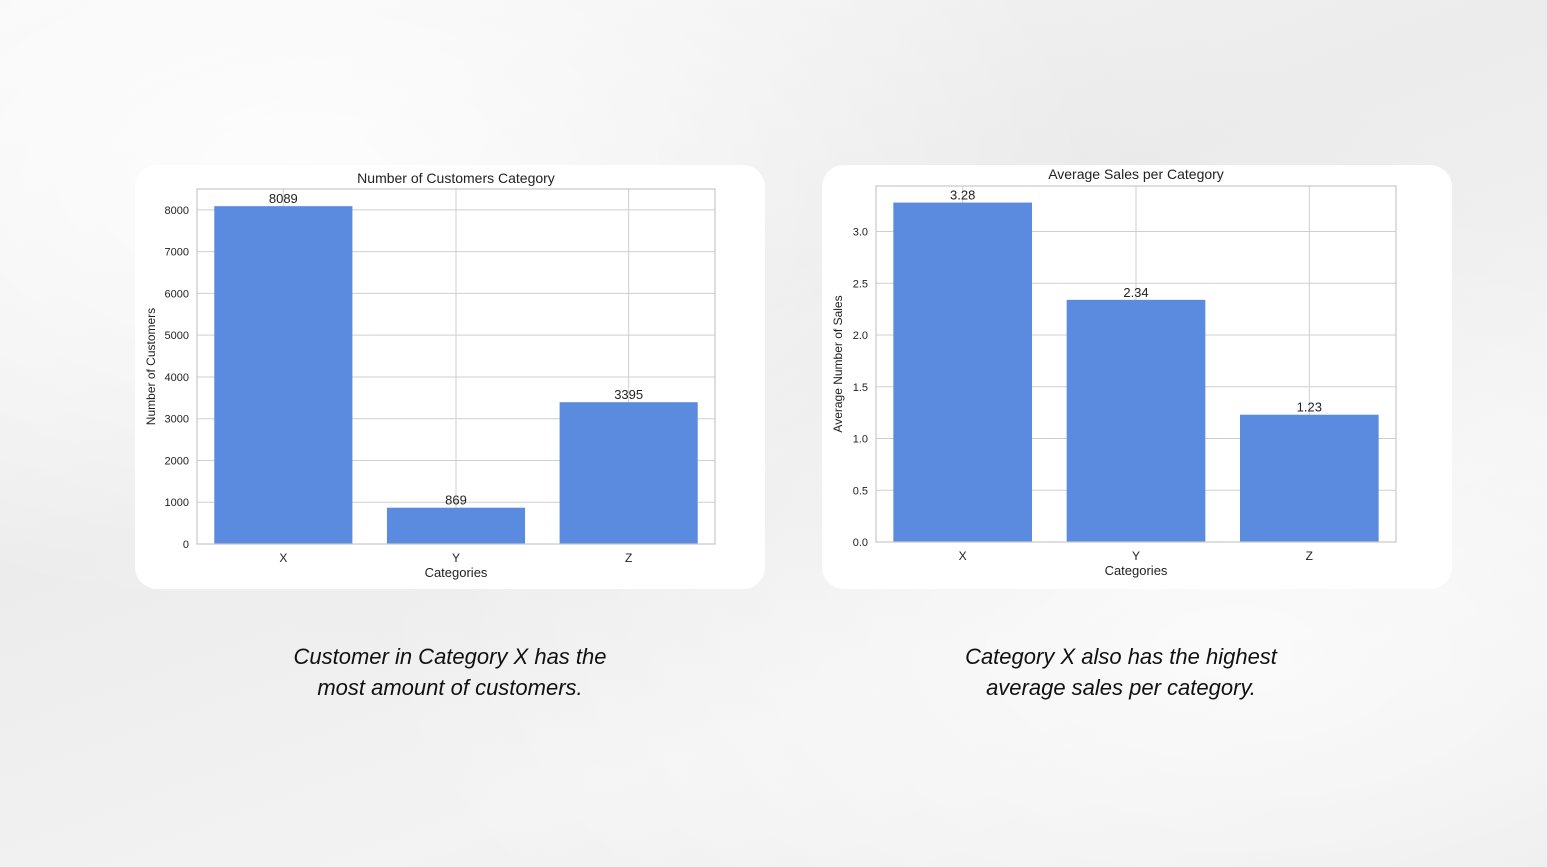  Describe the element at coordinates (1121, 656) in the screenshot. I see `avg-sales-caption-line-1: Category X also has the highest` at that location.